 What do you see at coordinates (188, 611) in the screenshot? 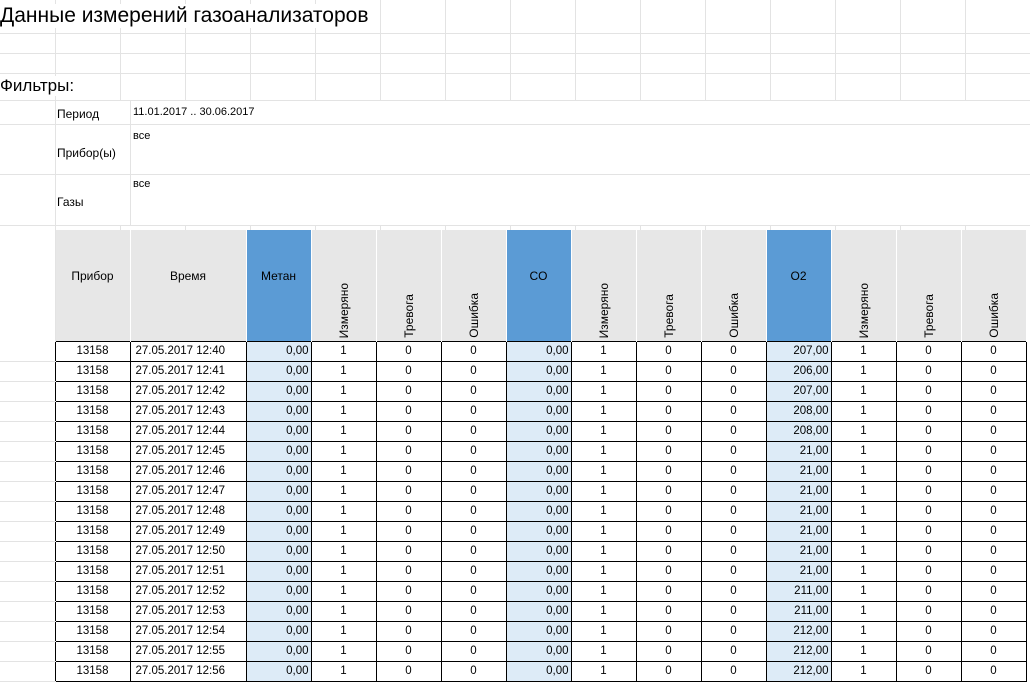
I see `time-cell: 27.05.2017 12:53` at bounding box center [188, 611].